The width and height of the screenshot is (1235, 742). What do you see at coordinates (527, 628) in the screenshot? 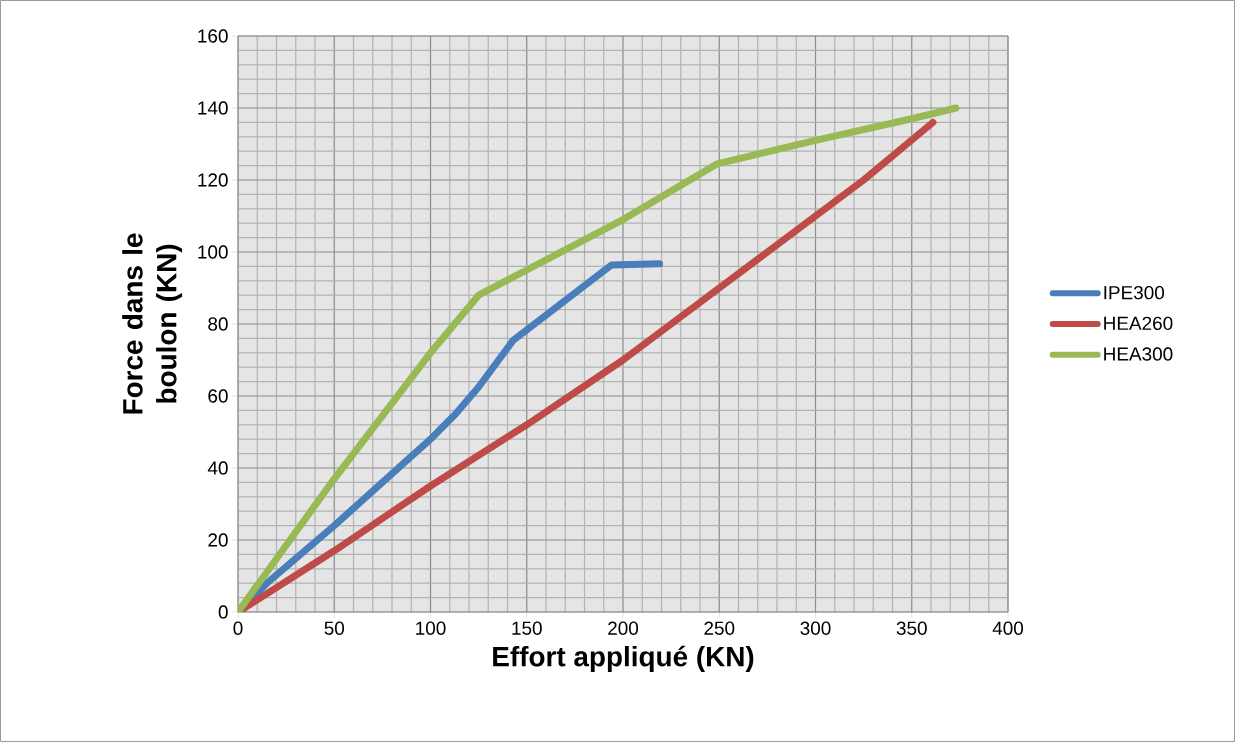
I see `x-tick-label: 150` at bounding box center [527, 628].